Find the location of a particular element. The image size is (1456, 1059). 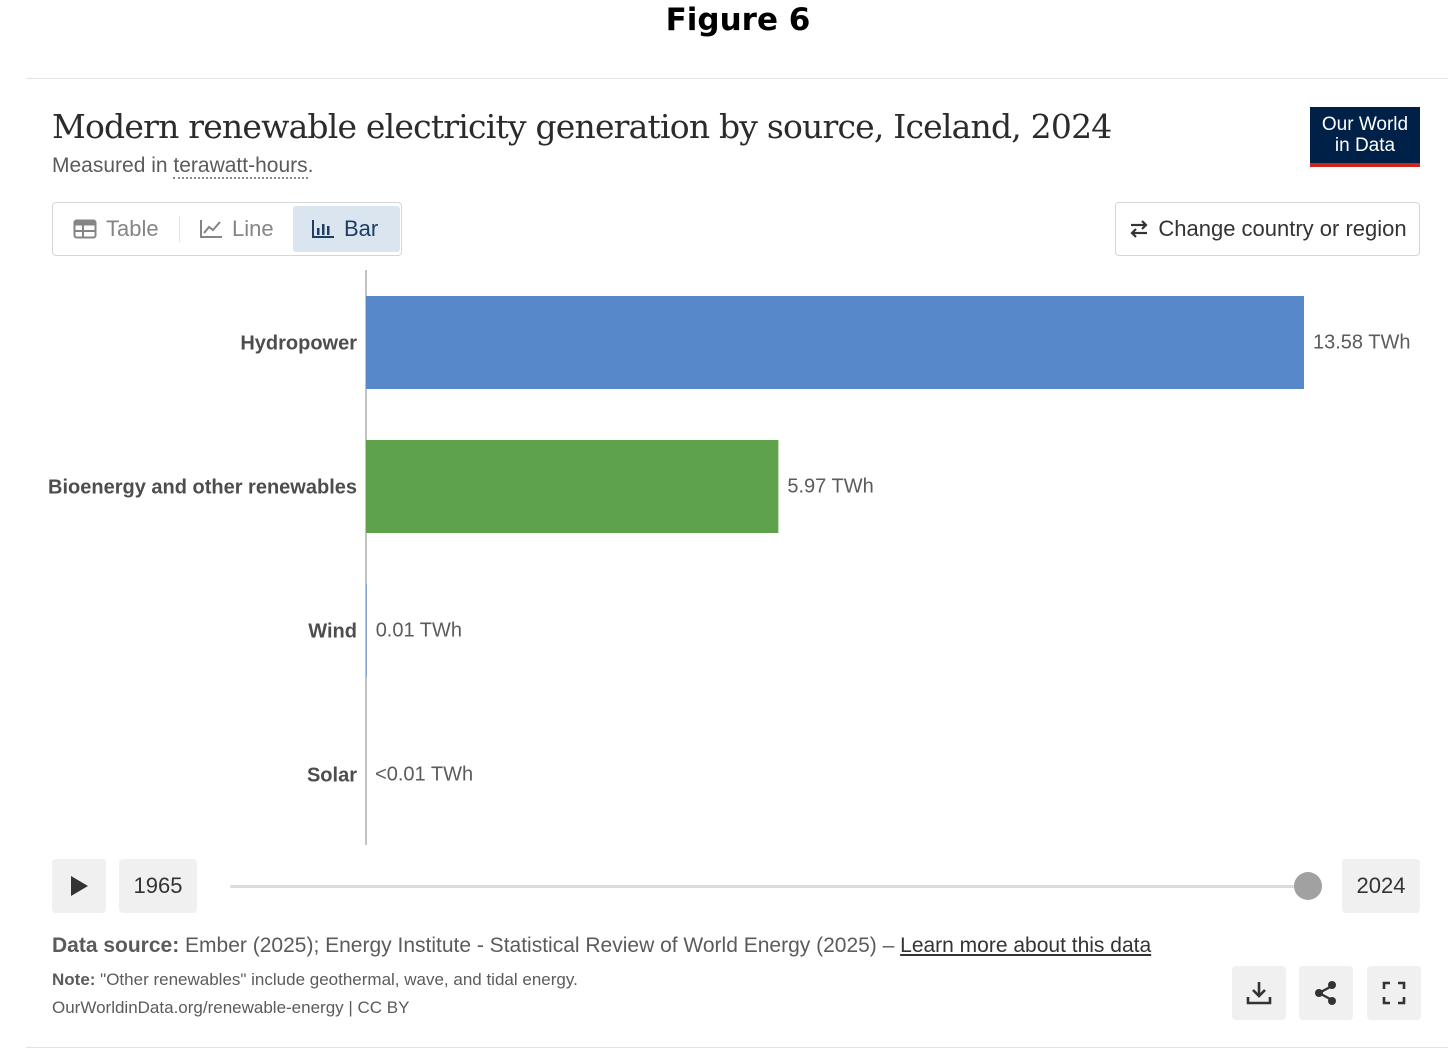

subtitle-suffix: . is located at coordinates (310, 165).